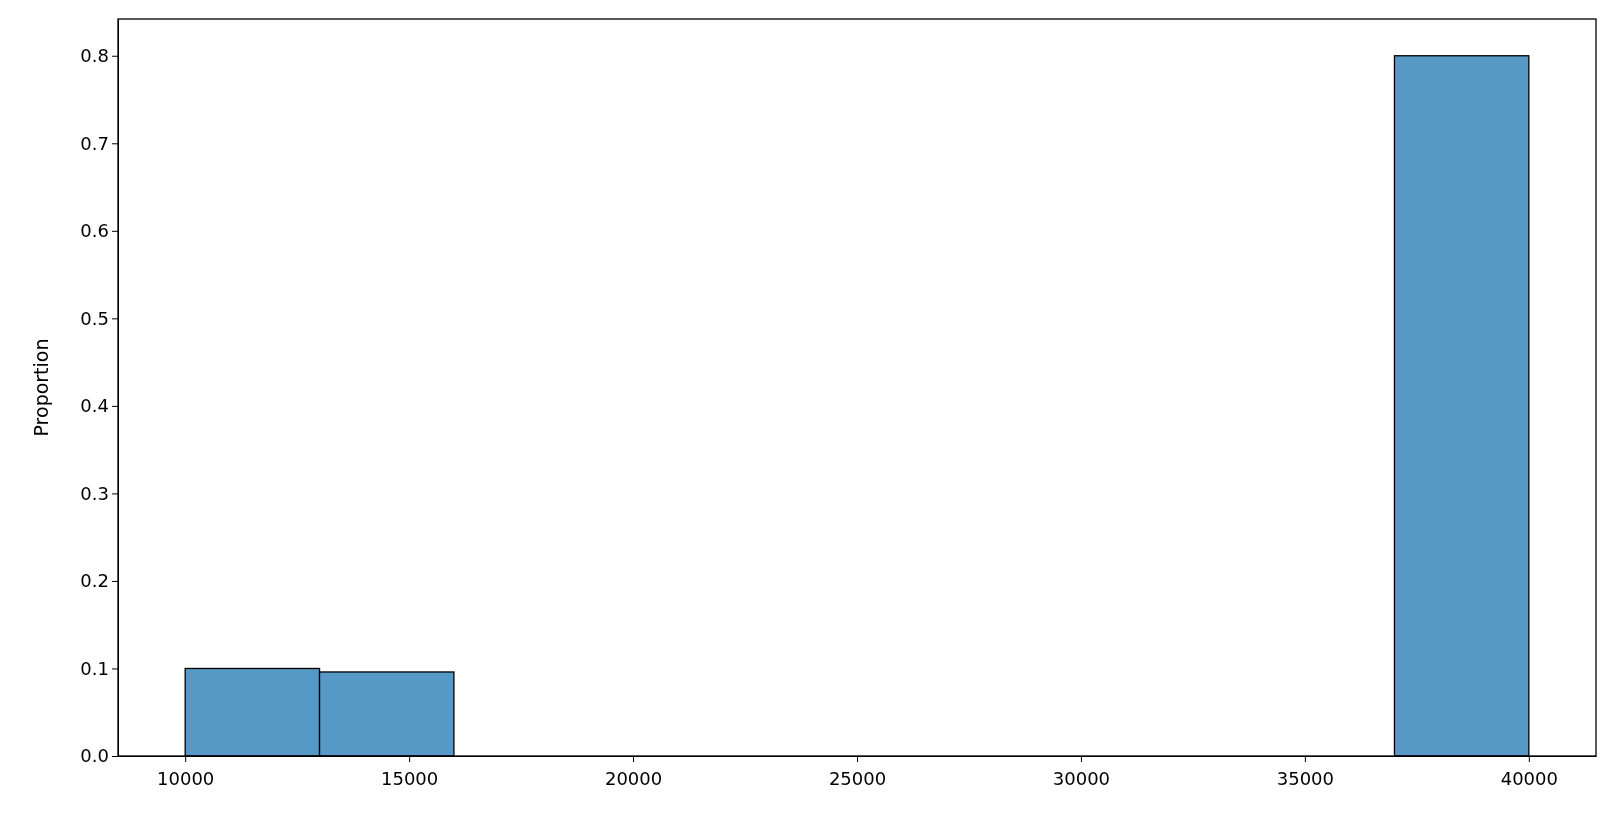 The image size is (1624, 822). Describe the element at coordinates (94, 56) in the screenshot. I see `y-tick-label: 0.8` at that location.